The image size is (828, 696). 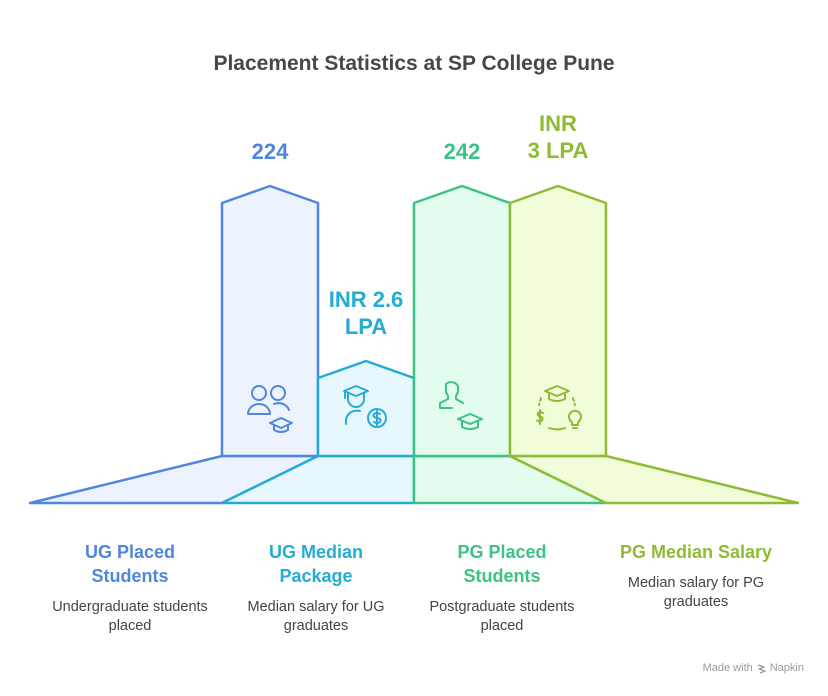 What do you see at coordinates (414, 63) in the screenshot?
I see `diagram-title: Placement Statistics at SP College Pune` at bounding box center [414, 63].